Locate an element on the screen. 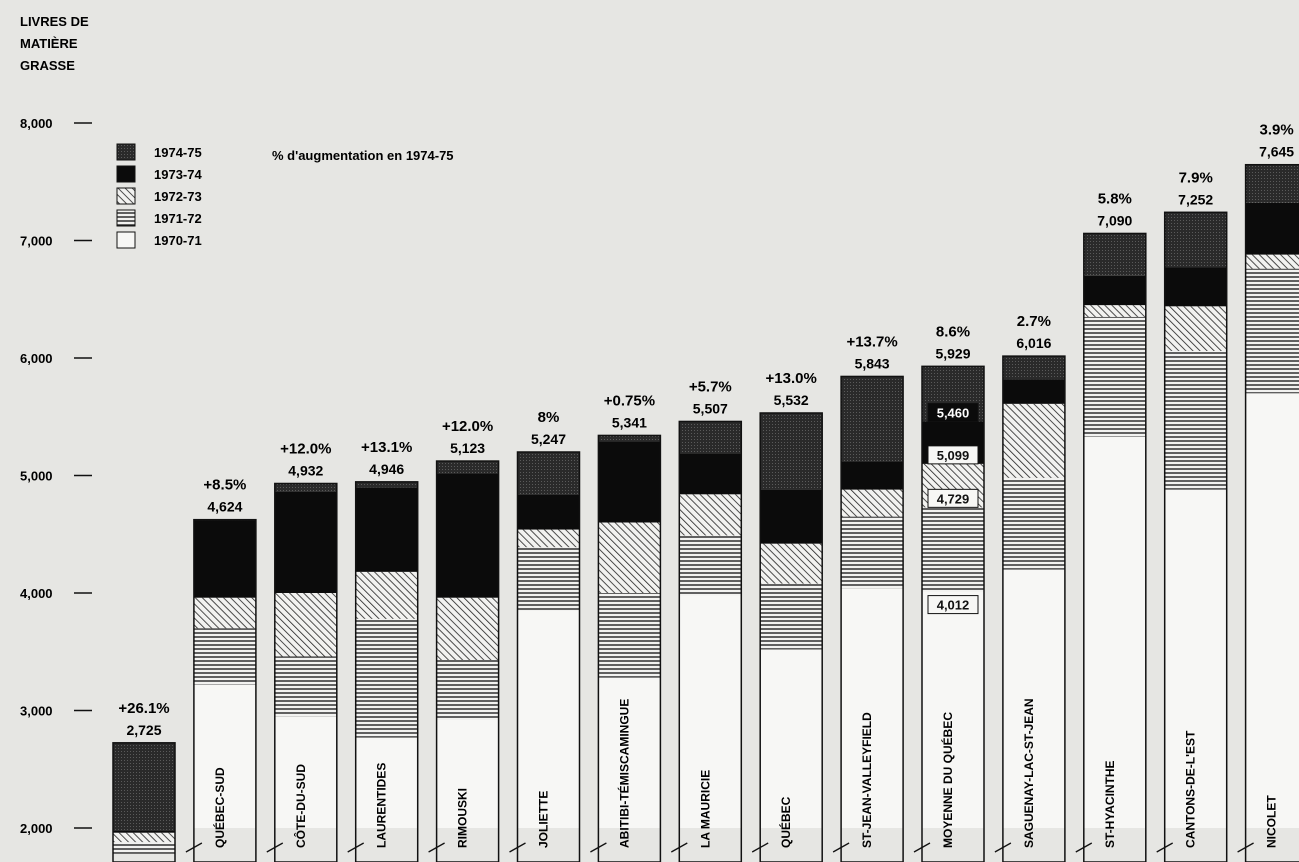 The image size is (1299, 862). y-axis-ticks: 2,000 3,000 4,000 5,000 6,000 7,000 8,000 is located at coordinates (56, 476).